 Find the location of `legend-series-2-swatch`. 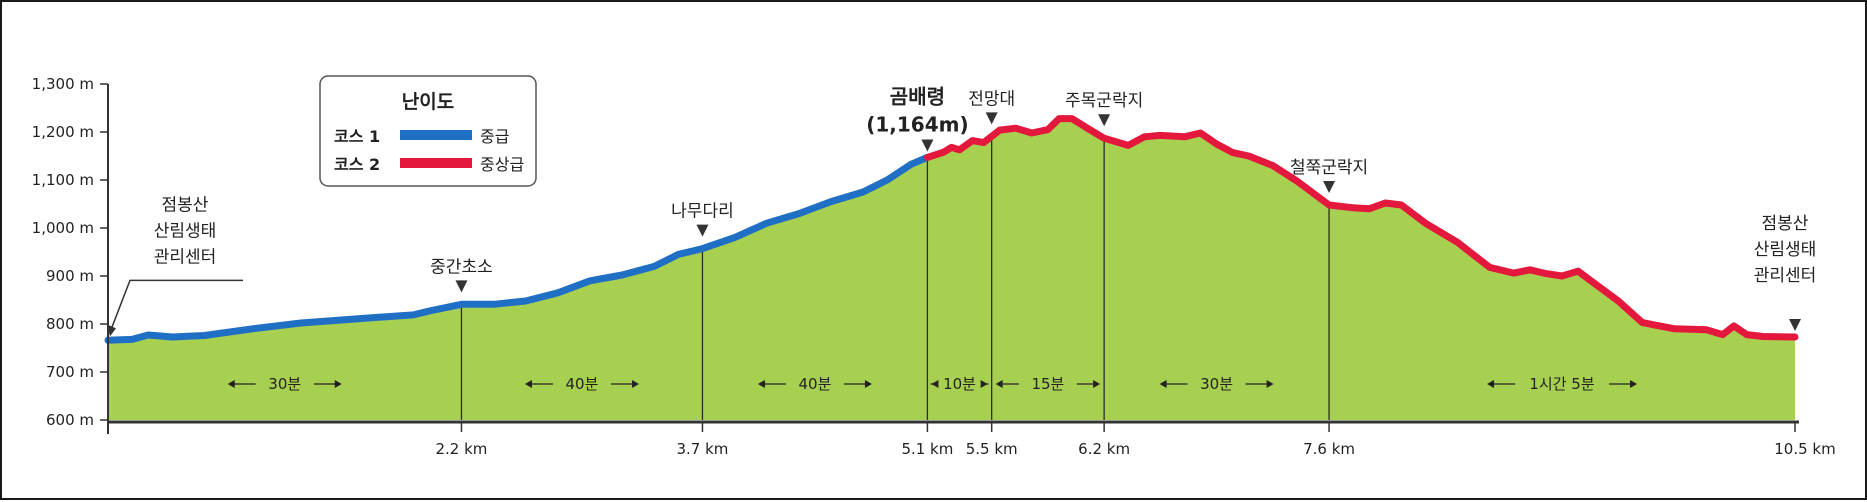

legend-series-2-swatch is located at coordinates (436, 163).